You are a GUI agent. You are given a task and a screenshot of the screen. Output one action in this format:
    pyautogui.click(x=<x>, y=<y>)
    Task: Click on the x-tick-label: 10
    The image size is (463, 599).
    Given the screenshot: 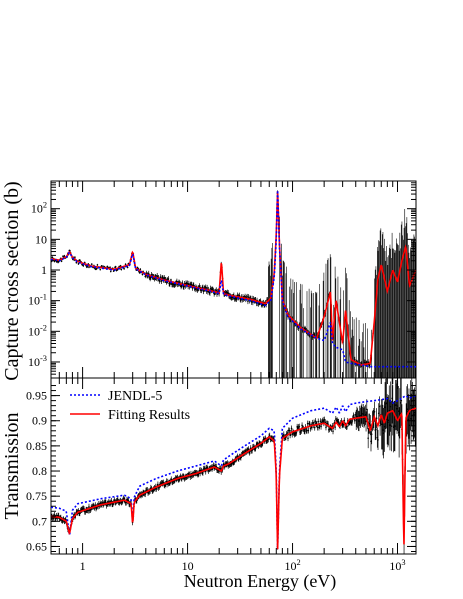 What is the action you would take?
    pyautogui.click(x=188, y=566)
    